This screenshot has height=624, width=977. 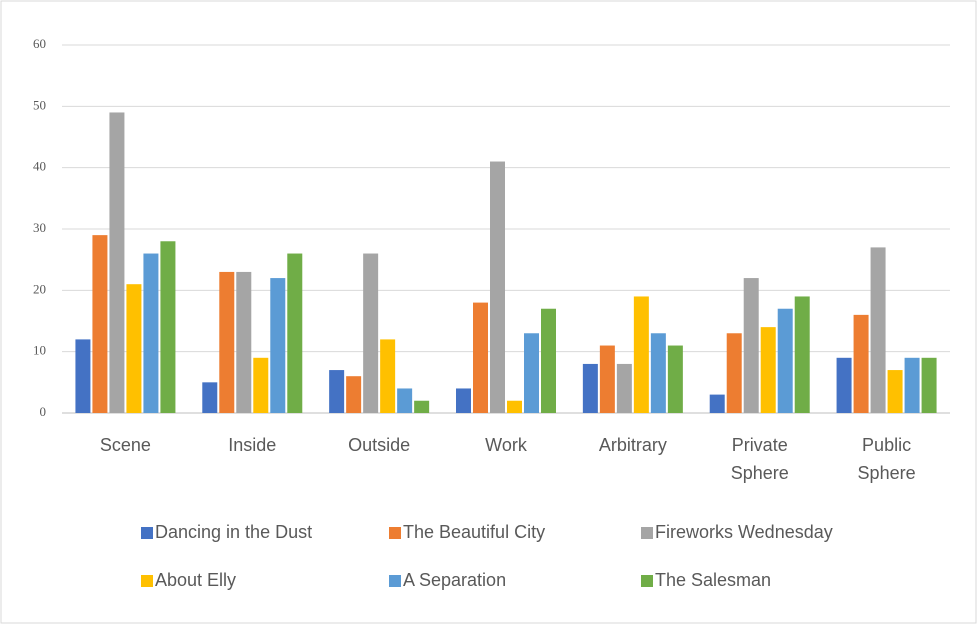 I want to click on legend-label: A Separation, so click(x=454, y=580).